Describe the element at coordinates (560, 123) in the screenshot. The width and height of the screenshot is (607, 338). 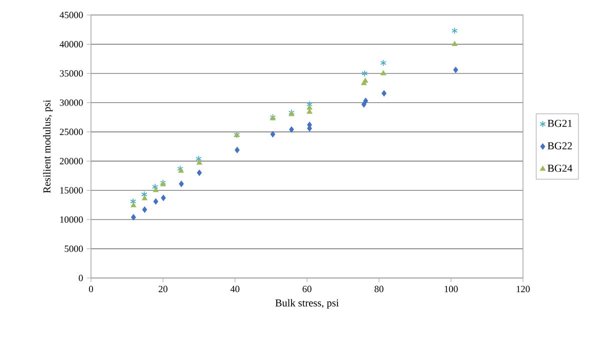
I see `legend-label: BG21` at that location.